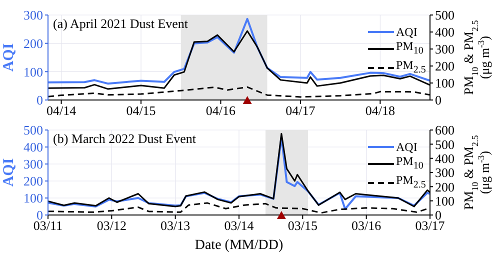 This screenshot has width=500, height=265. I want to click on y2-tick-label: 600, so click(444, 130).